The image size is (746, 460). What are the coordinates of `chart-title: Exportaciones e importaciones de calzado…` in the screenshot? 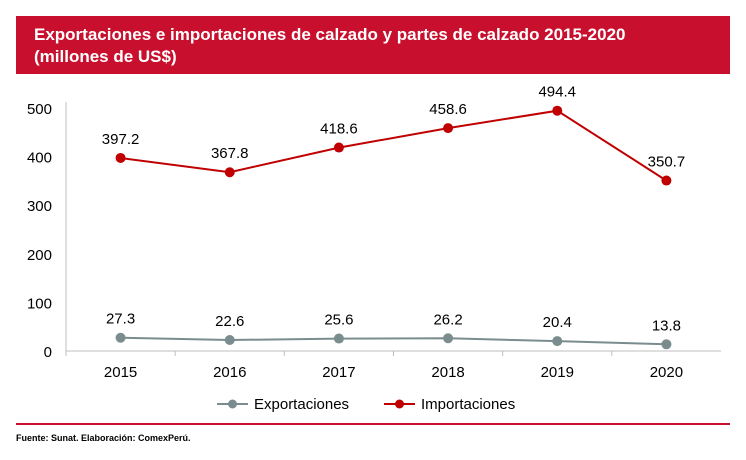 It's located at (330, 34).